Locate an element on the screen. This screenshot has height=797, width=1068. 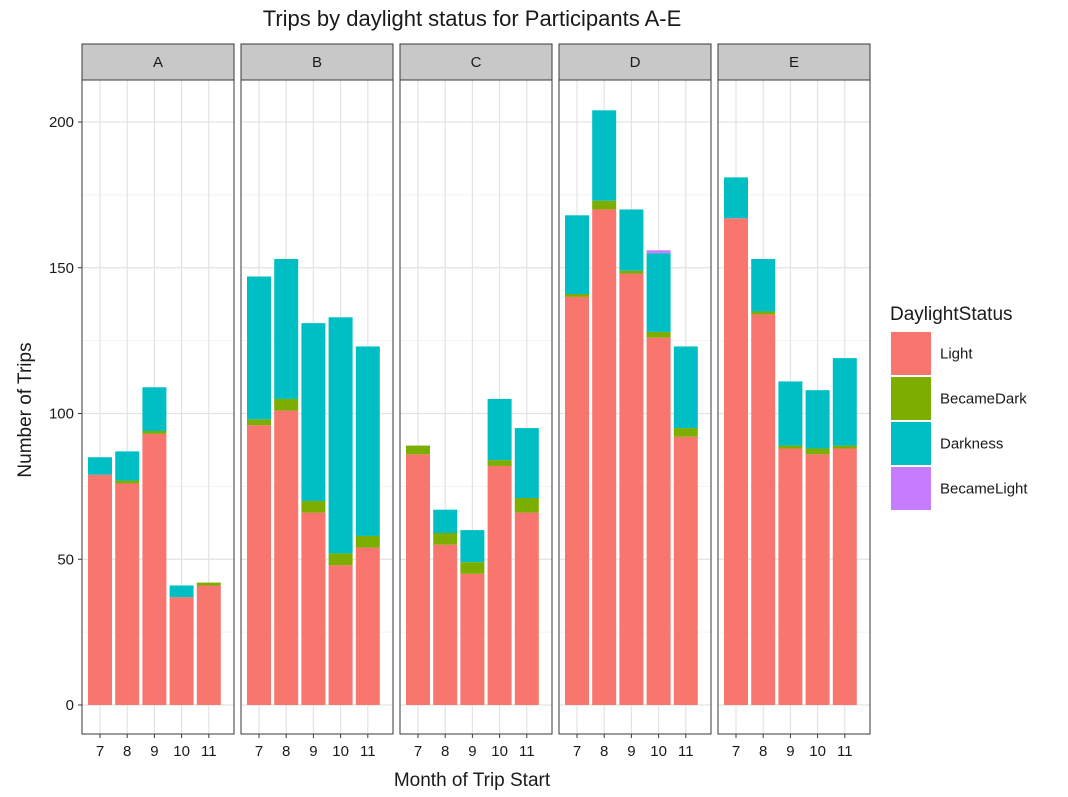
facet-strip-label: B is located at coordinates (317, 62).